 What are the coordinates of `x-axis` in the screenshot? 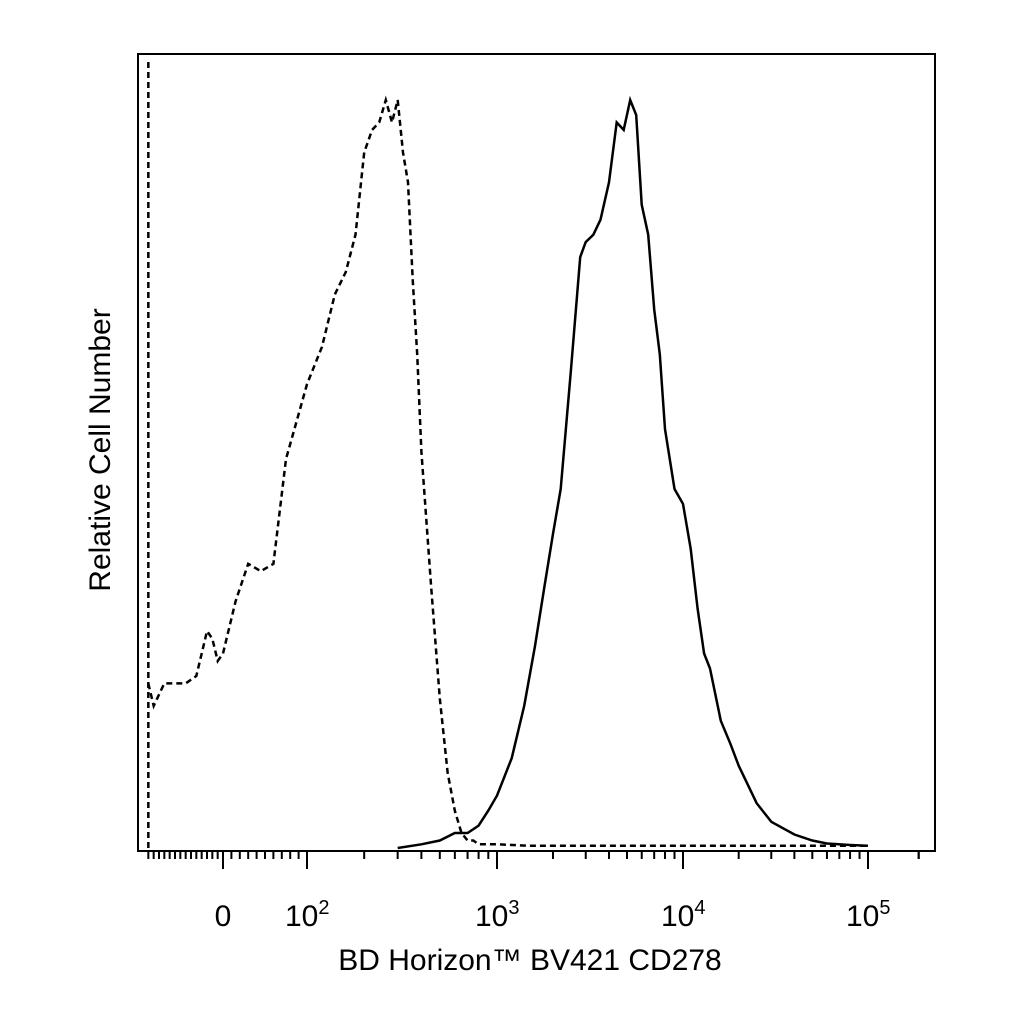 It's located at (533, 860).